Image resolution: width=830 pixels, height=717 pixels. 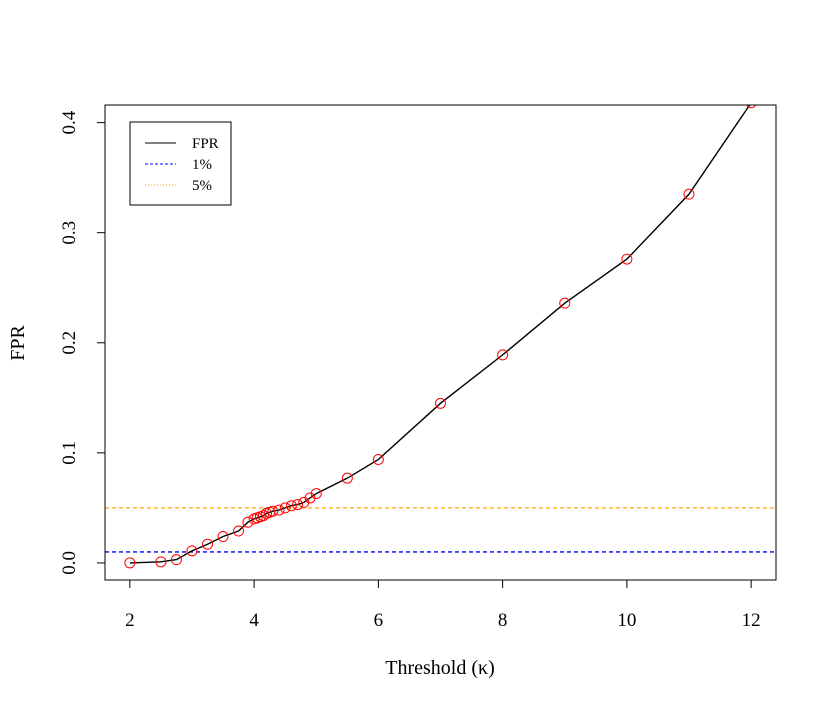 What do you see at coordinates (503, 620) in the screenshot?
I see `x-tick-label: 8` at bounding box center [503, 620].